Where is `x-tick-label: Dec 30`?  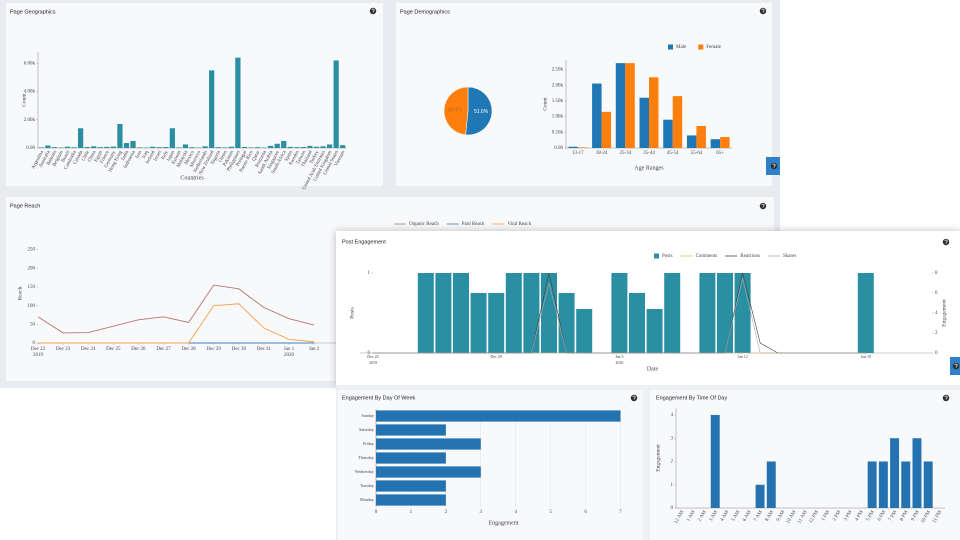 x-tick-label: Dec 30 is located at coordinates (239, 349).